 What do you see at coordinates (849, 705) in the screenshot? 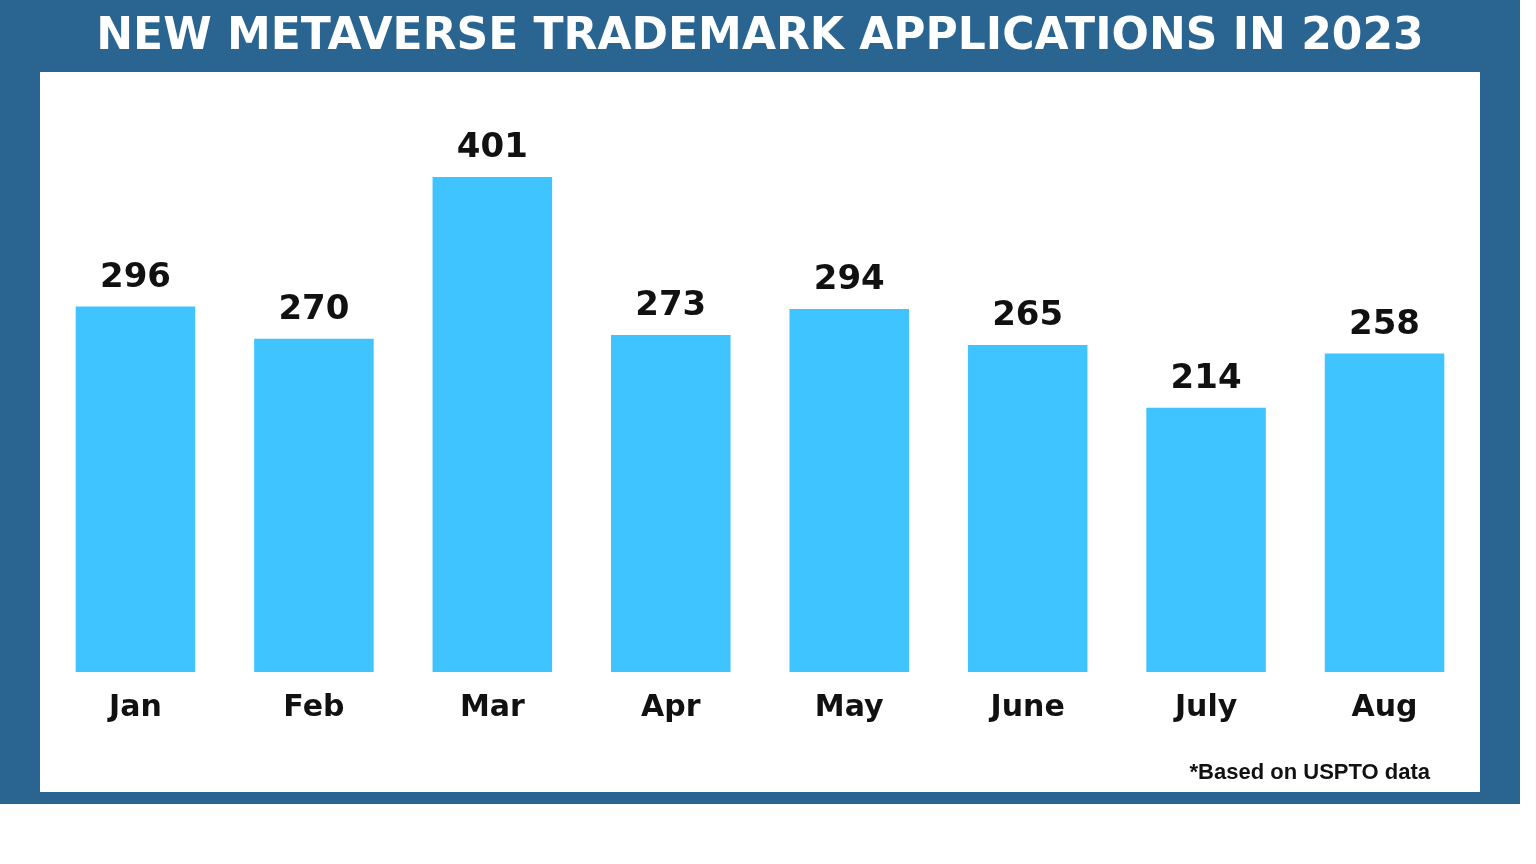
I see `x-tick-label: May` at bounding box center [849, 705].